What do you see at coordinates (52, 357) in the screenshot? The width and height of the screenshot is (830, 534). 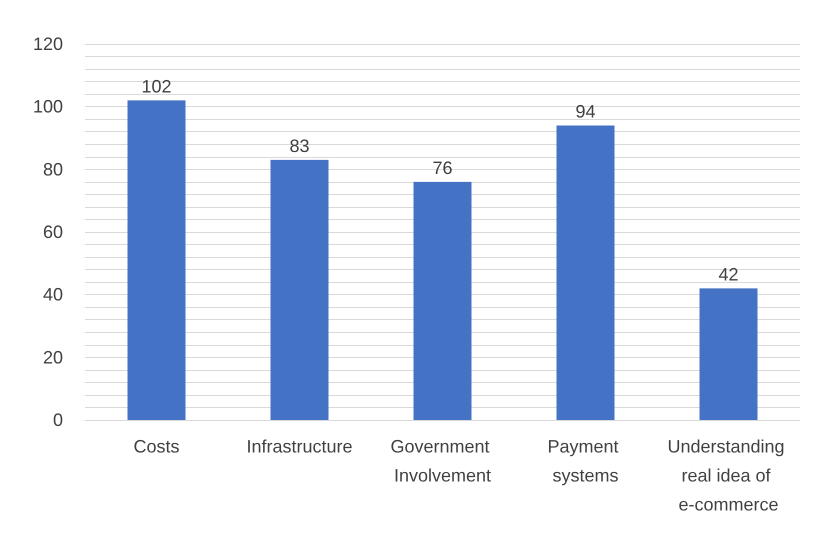 I see `y-tick-label: 20` at bounding box center [52, 357].